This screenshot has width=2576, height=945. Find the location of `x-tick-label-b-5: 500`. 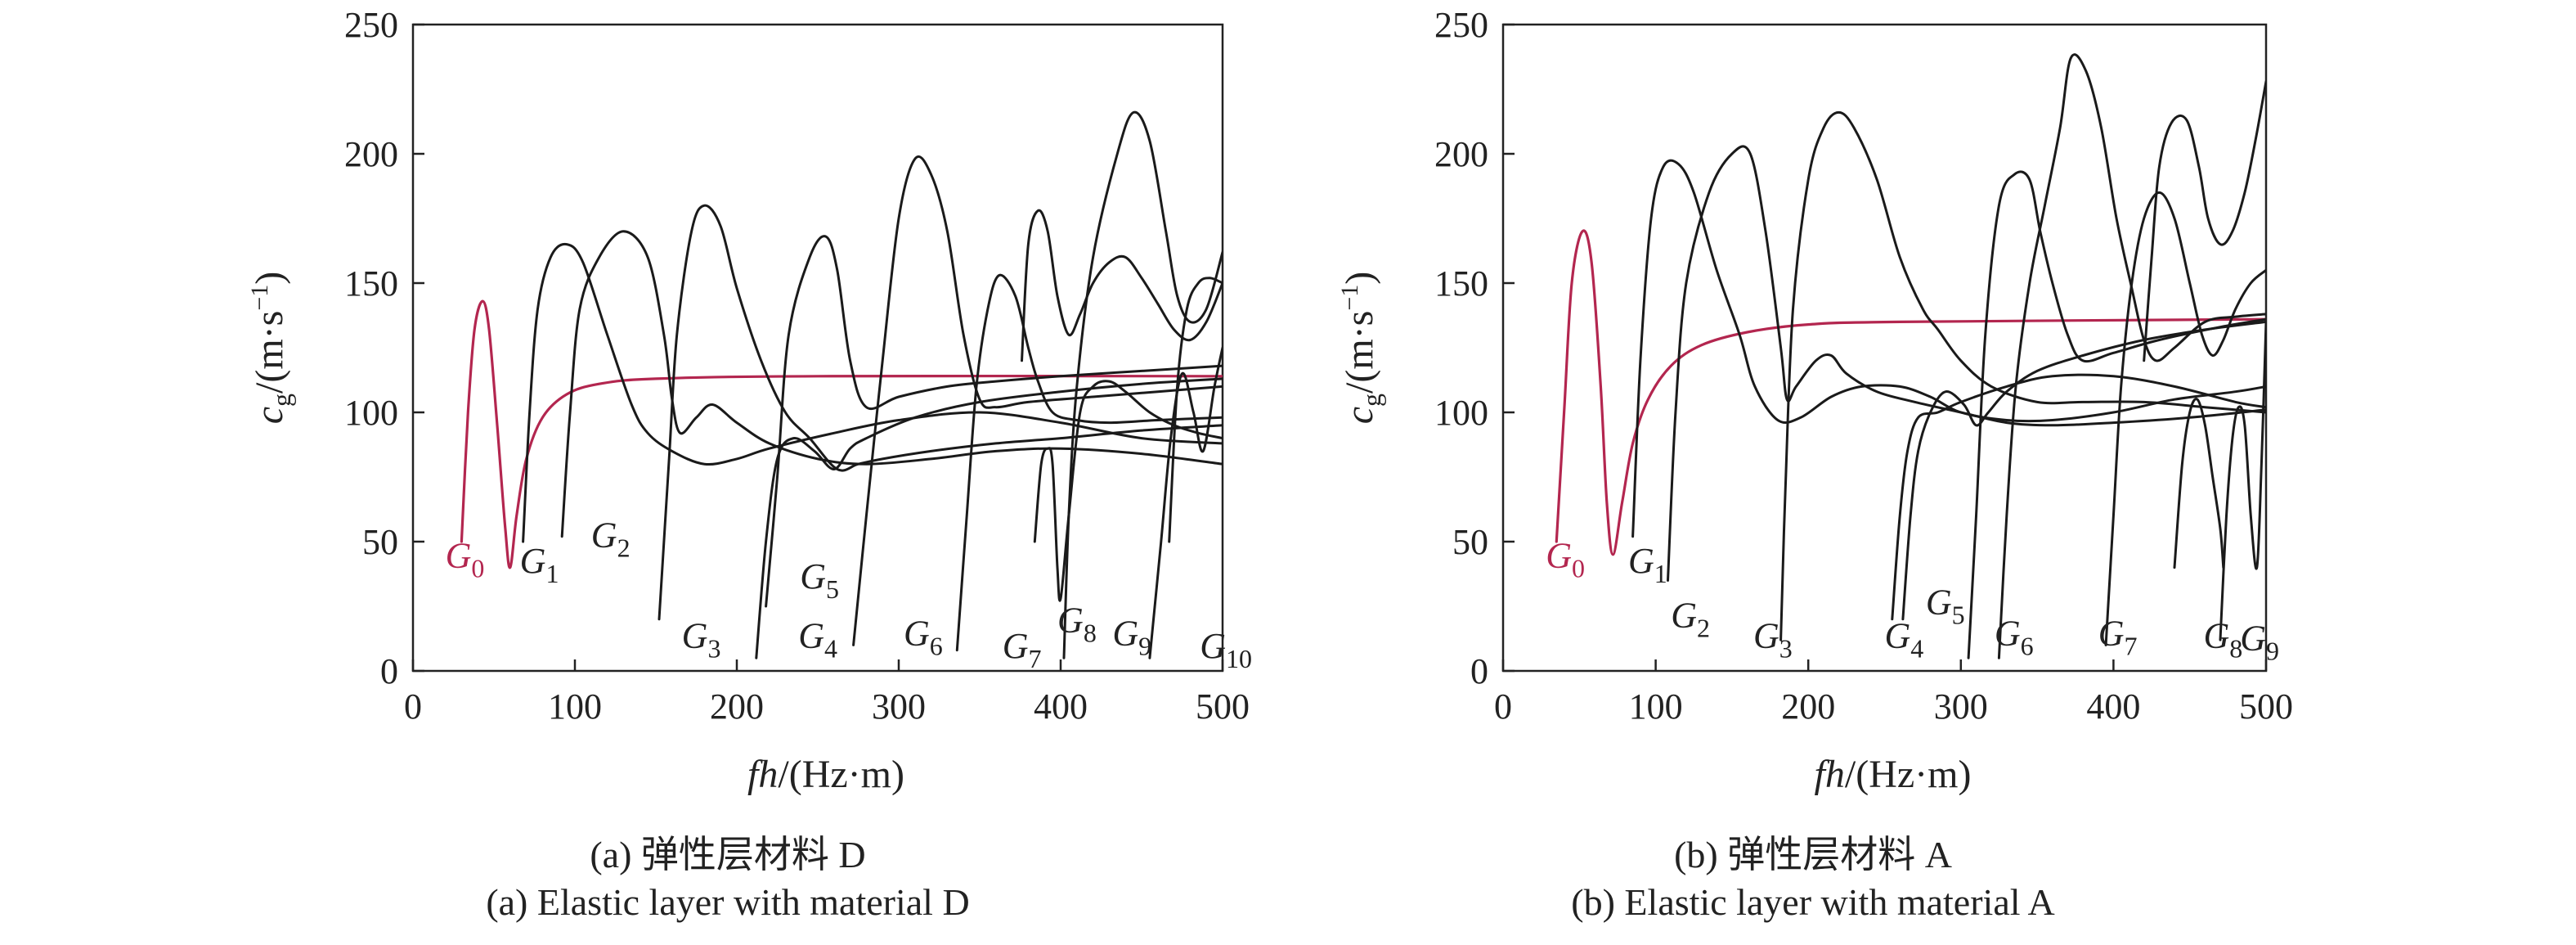

x-tick-label-b-5: 500 is located at coordinates (2266, 707).